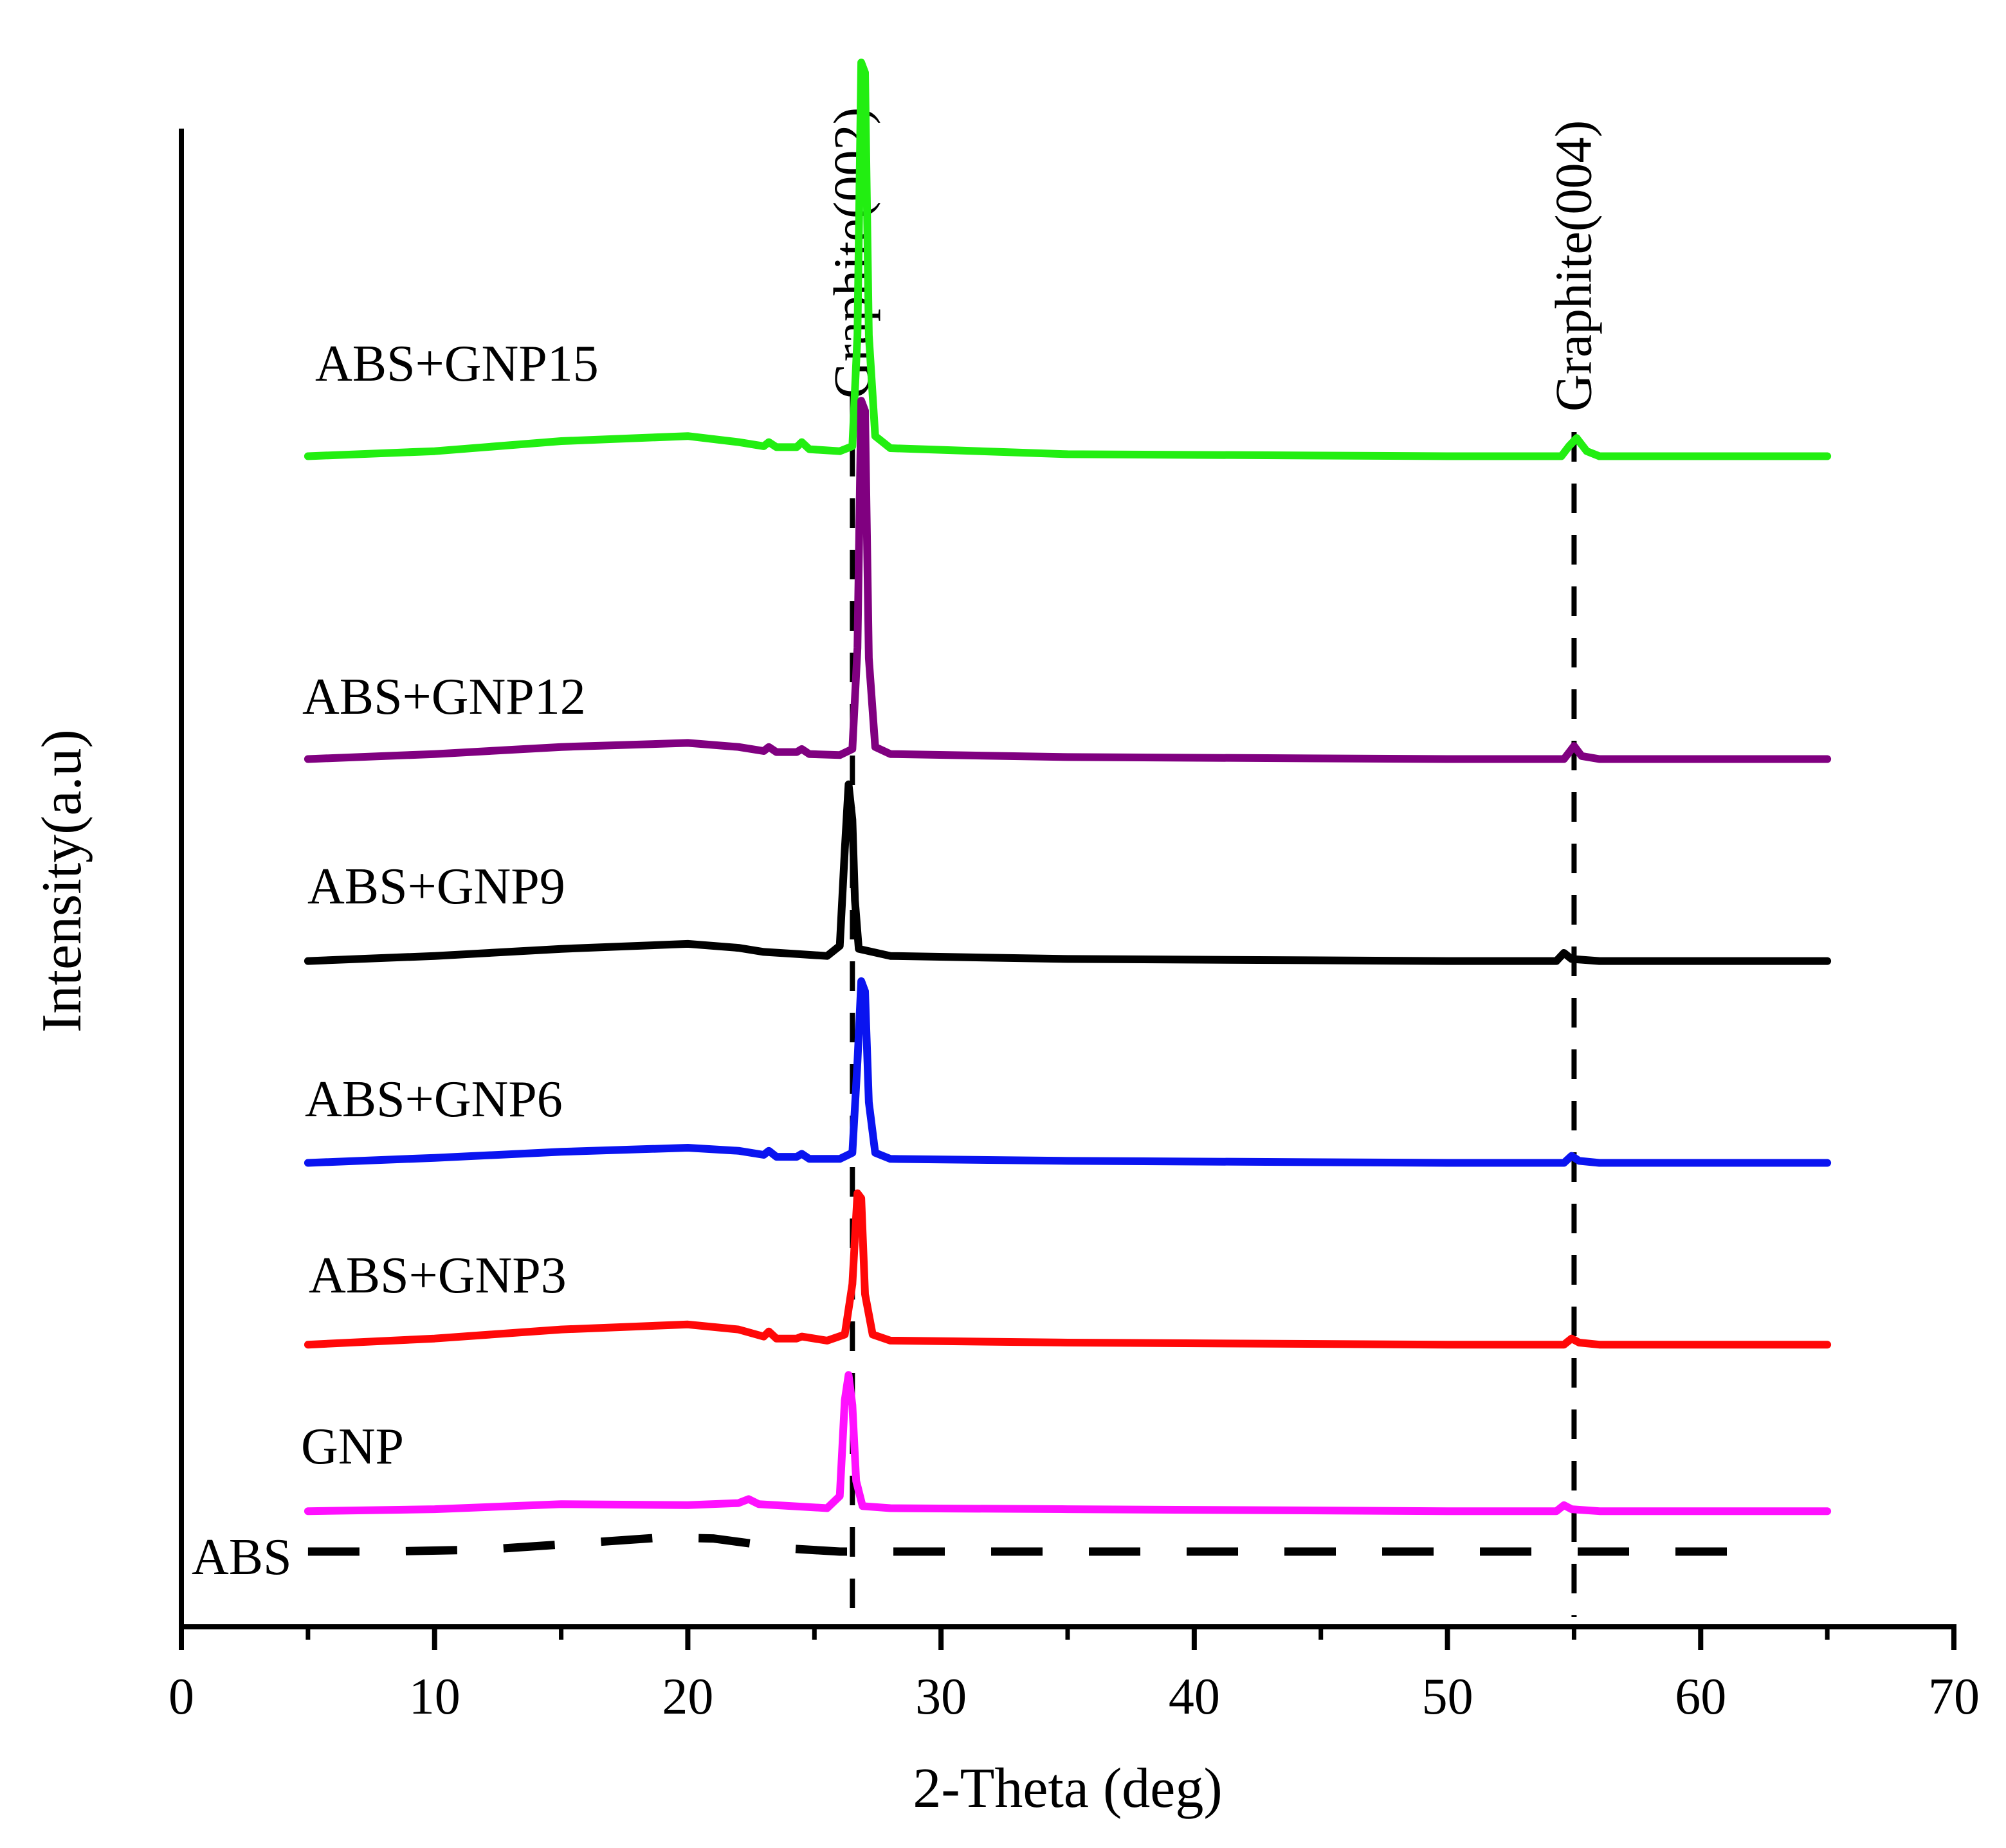  I want to click on x-tick-label: 20, so click(688, 1697).